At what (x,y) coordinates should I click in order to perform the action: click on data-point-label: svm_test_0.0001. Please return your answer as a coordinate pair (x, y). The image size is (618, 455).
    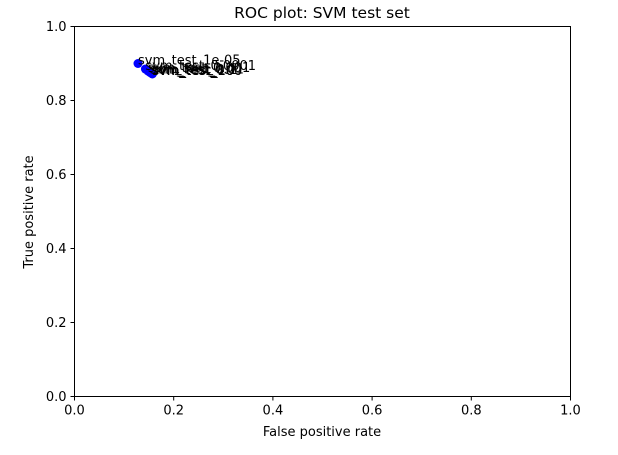
    Looking at the image, I should click on (200, 66).